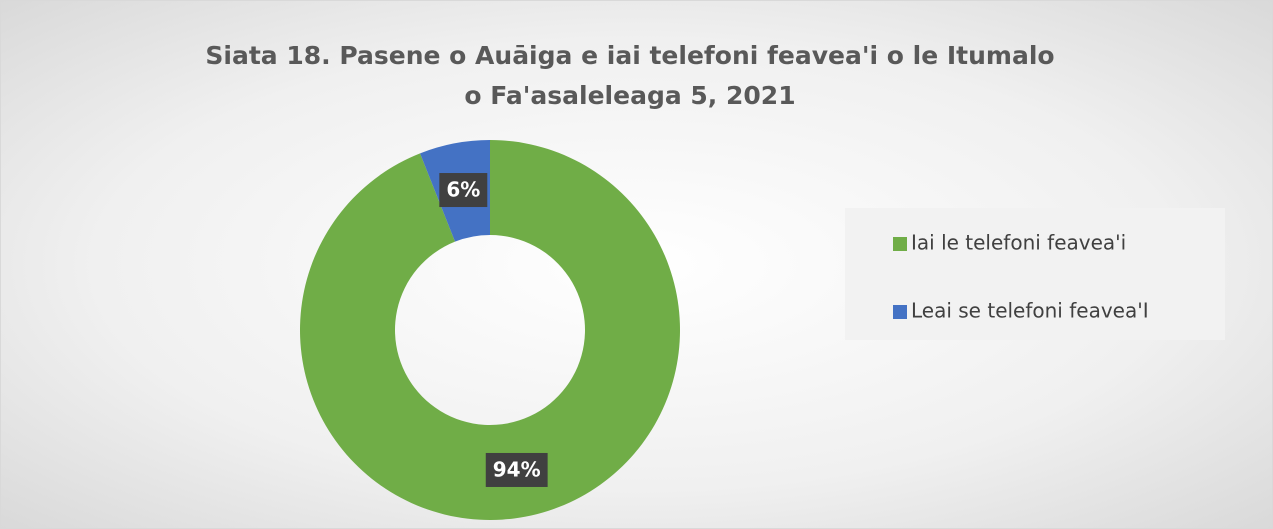  Describe the element at coordinates (1018, 243) in the screenshot. I see `legend-label: Iai le telefoni feavea'i` at that location.